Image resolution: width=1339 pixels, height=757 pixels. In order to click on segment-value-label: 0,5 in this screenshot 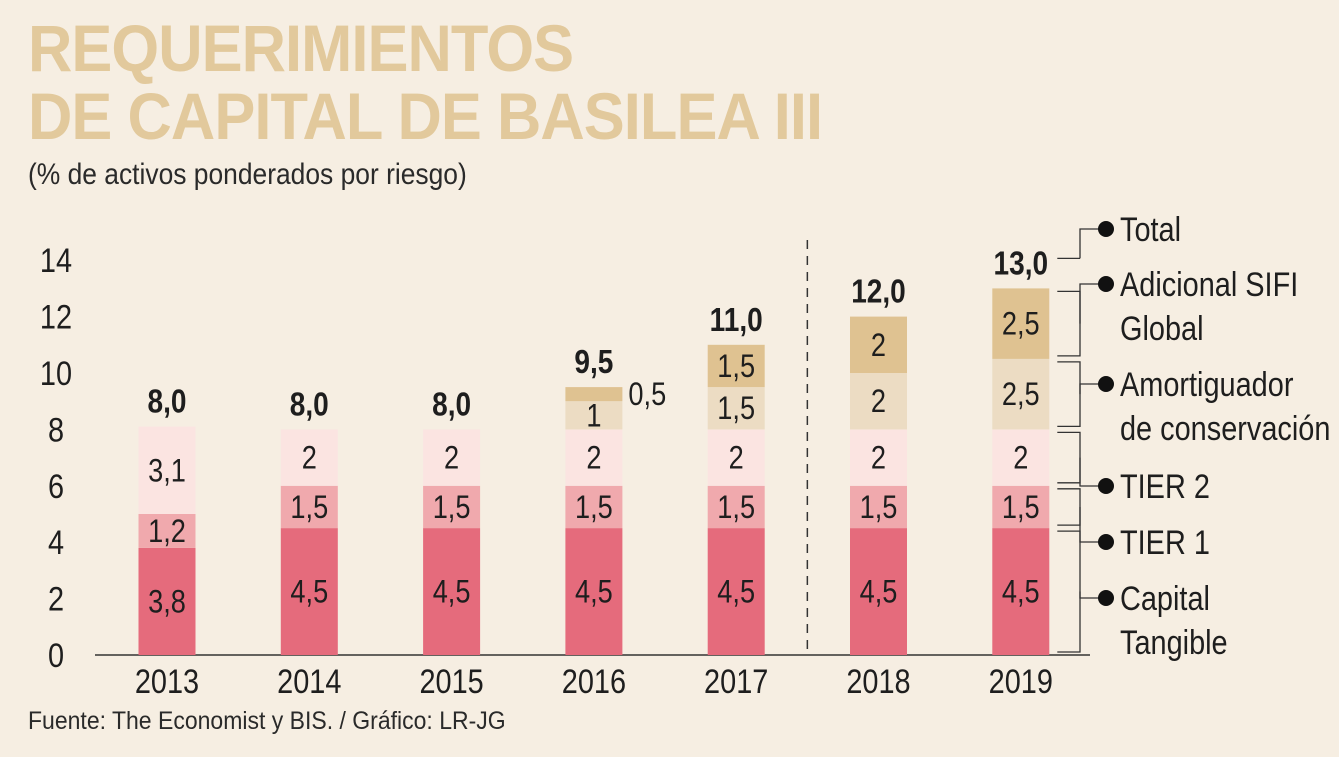, I will do `click(647, 395)`.